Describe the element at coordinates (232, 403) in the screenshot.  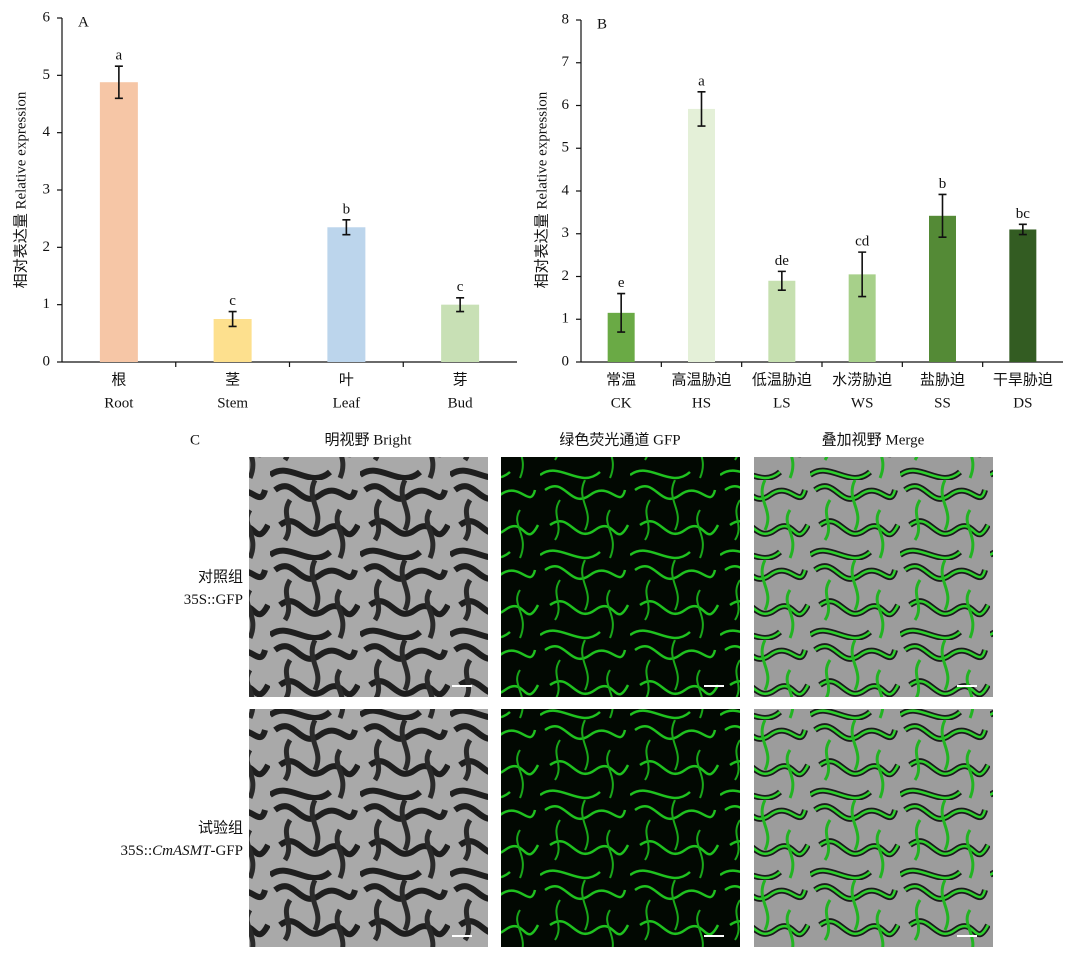
I see `x-tick-label: Stem` at that location.